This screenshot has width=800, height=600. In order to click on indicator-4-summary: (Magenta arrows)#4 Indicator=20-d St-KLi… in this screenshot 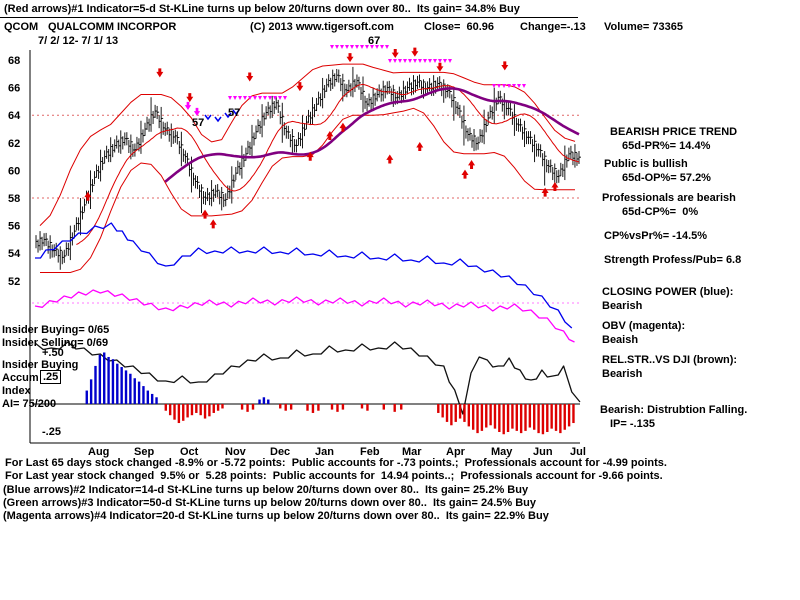, I will do `click(276, 516)`.